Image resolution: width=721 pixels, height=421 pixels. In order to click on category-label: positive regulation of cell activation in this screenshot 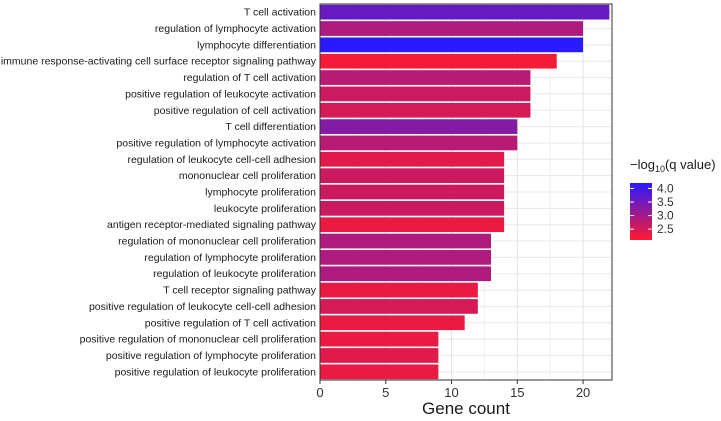, I will do `click(235, 111)`.